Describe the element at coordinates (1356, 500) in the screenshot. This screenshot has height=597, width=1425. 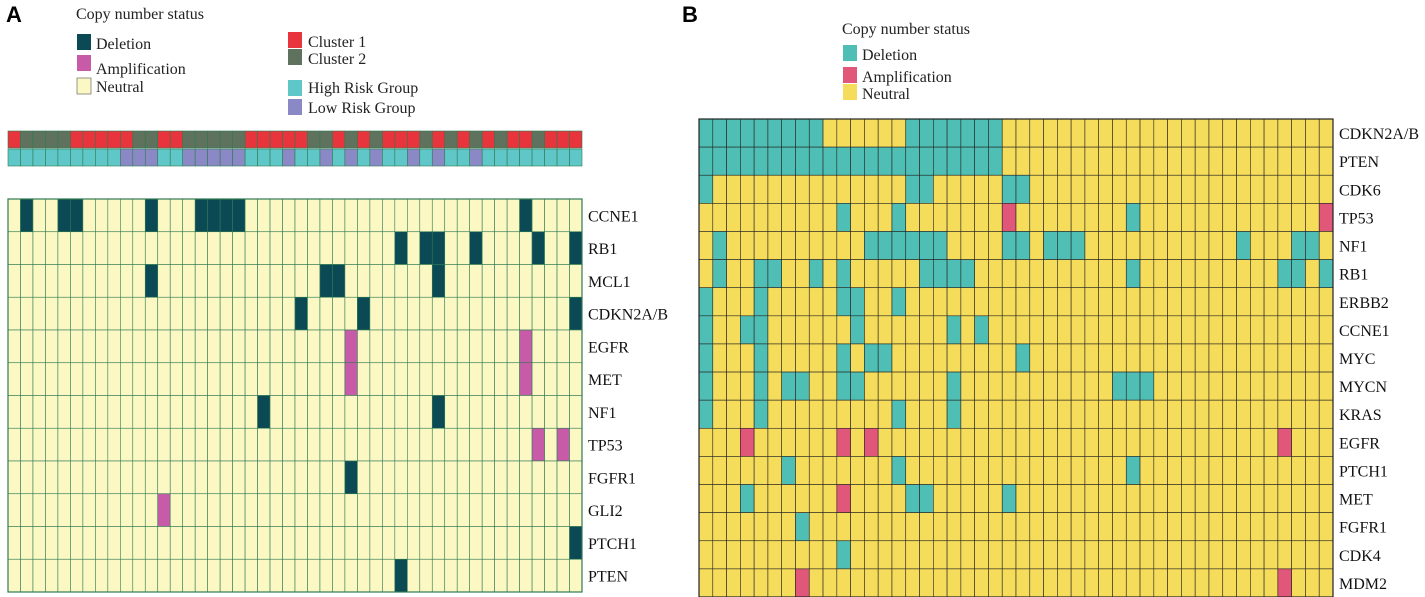
I see `panel-b-gene-label: MET` at that location.